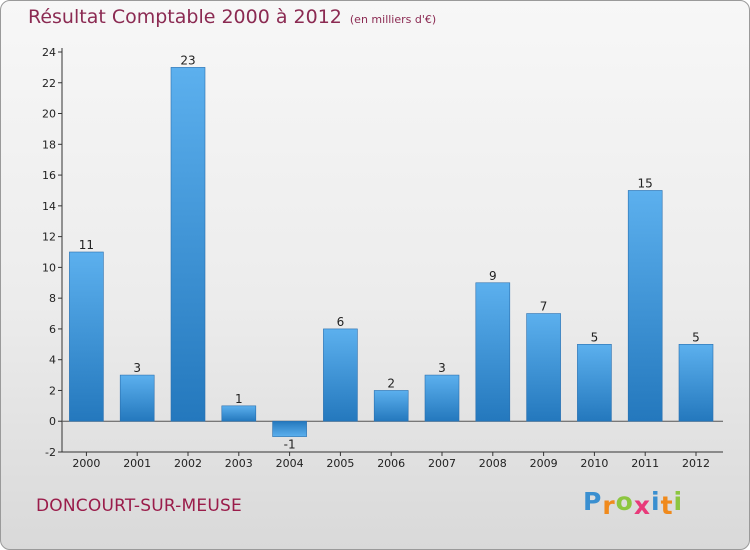 This screenshot has height=550, width=750. What do you see at coordinates (187, 60) in the screenshot?
I see `value-label-2002: 23` at bounding box center [187, 60].